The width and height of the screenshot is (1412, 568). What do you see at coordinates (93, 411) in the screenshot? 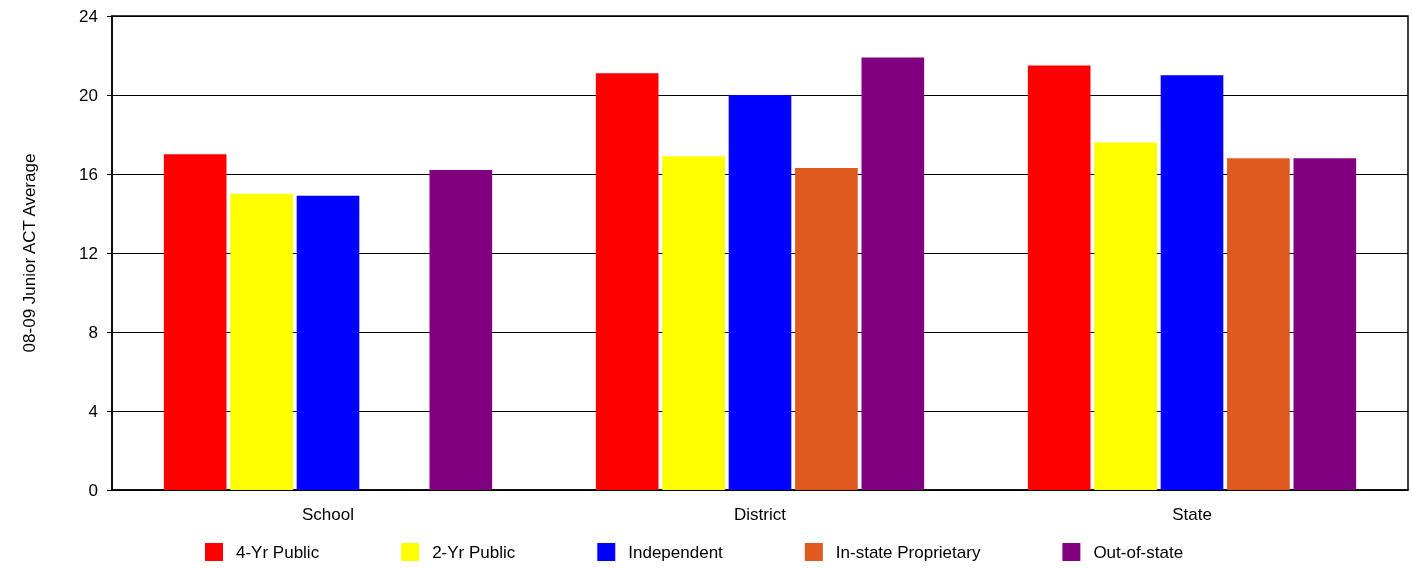
I see `y-tick-label: 4` at bounding box center [93, 411].